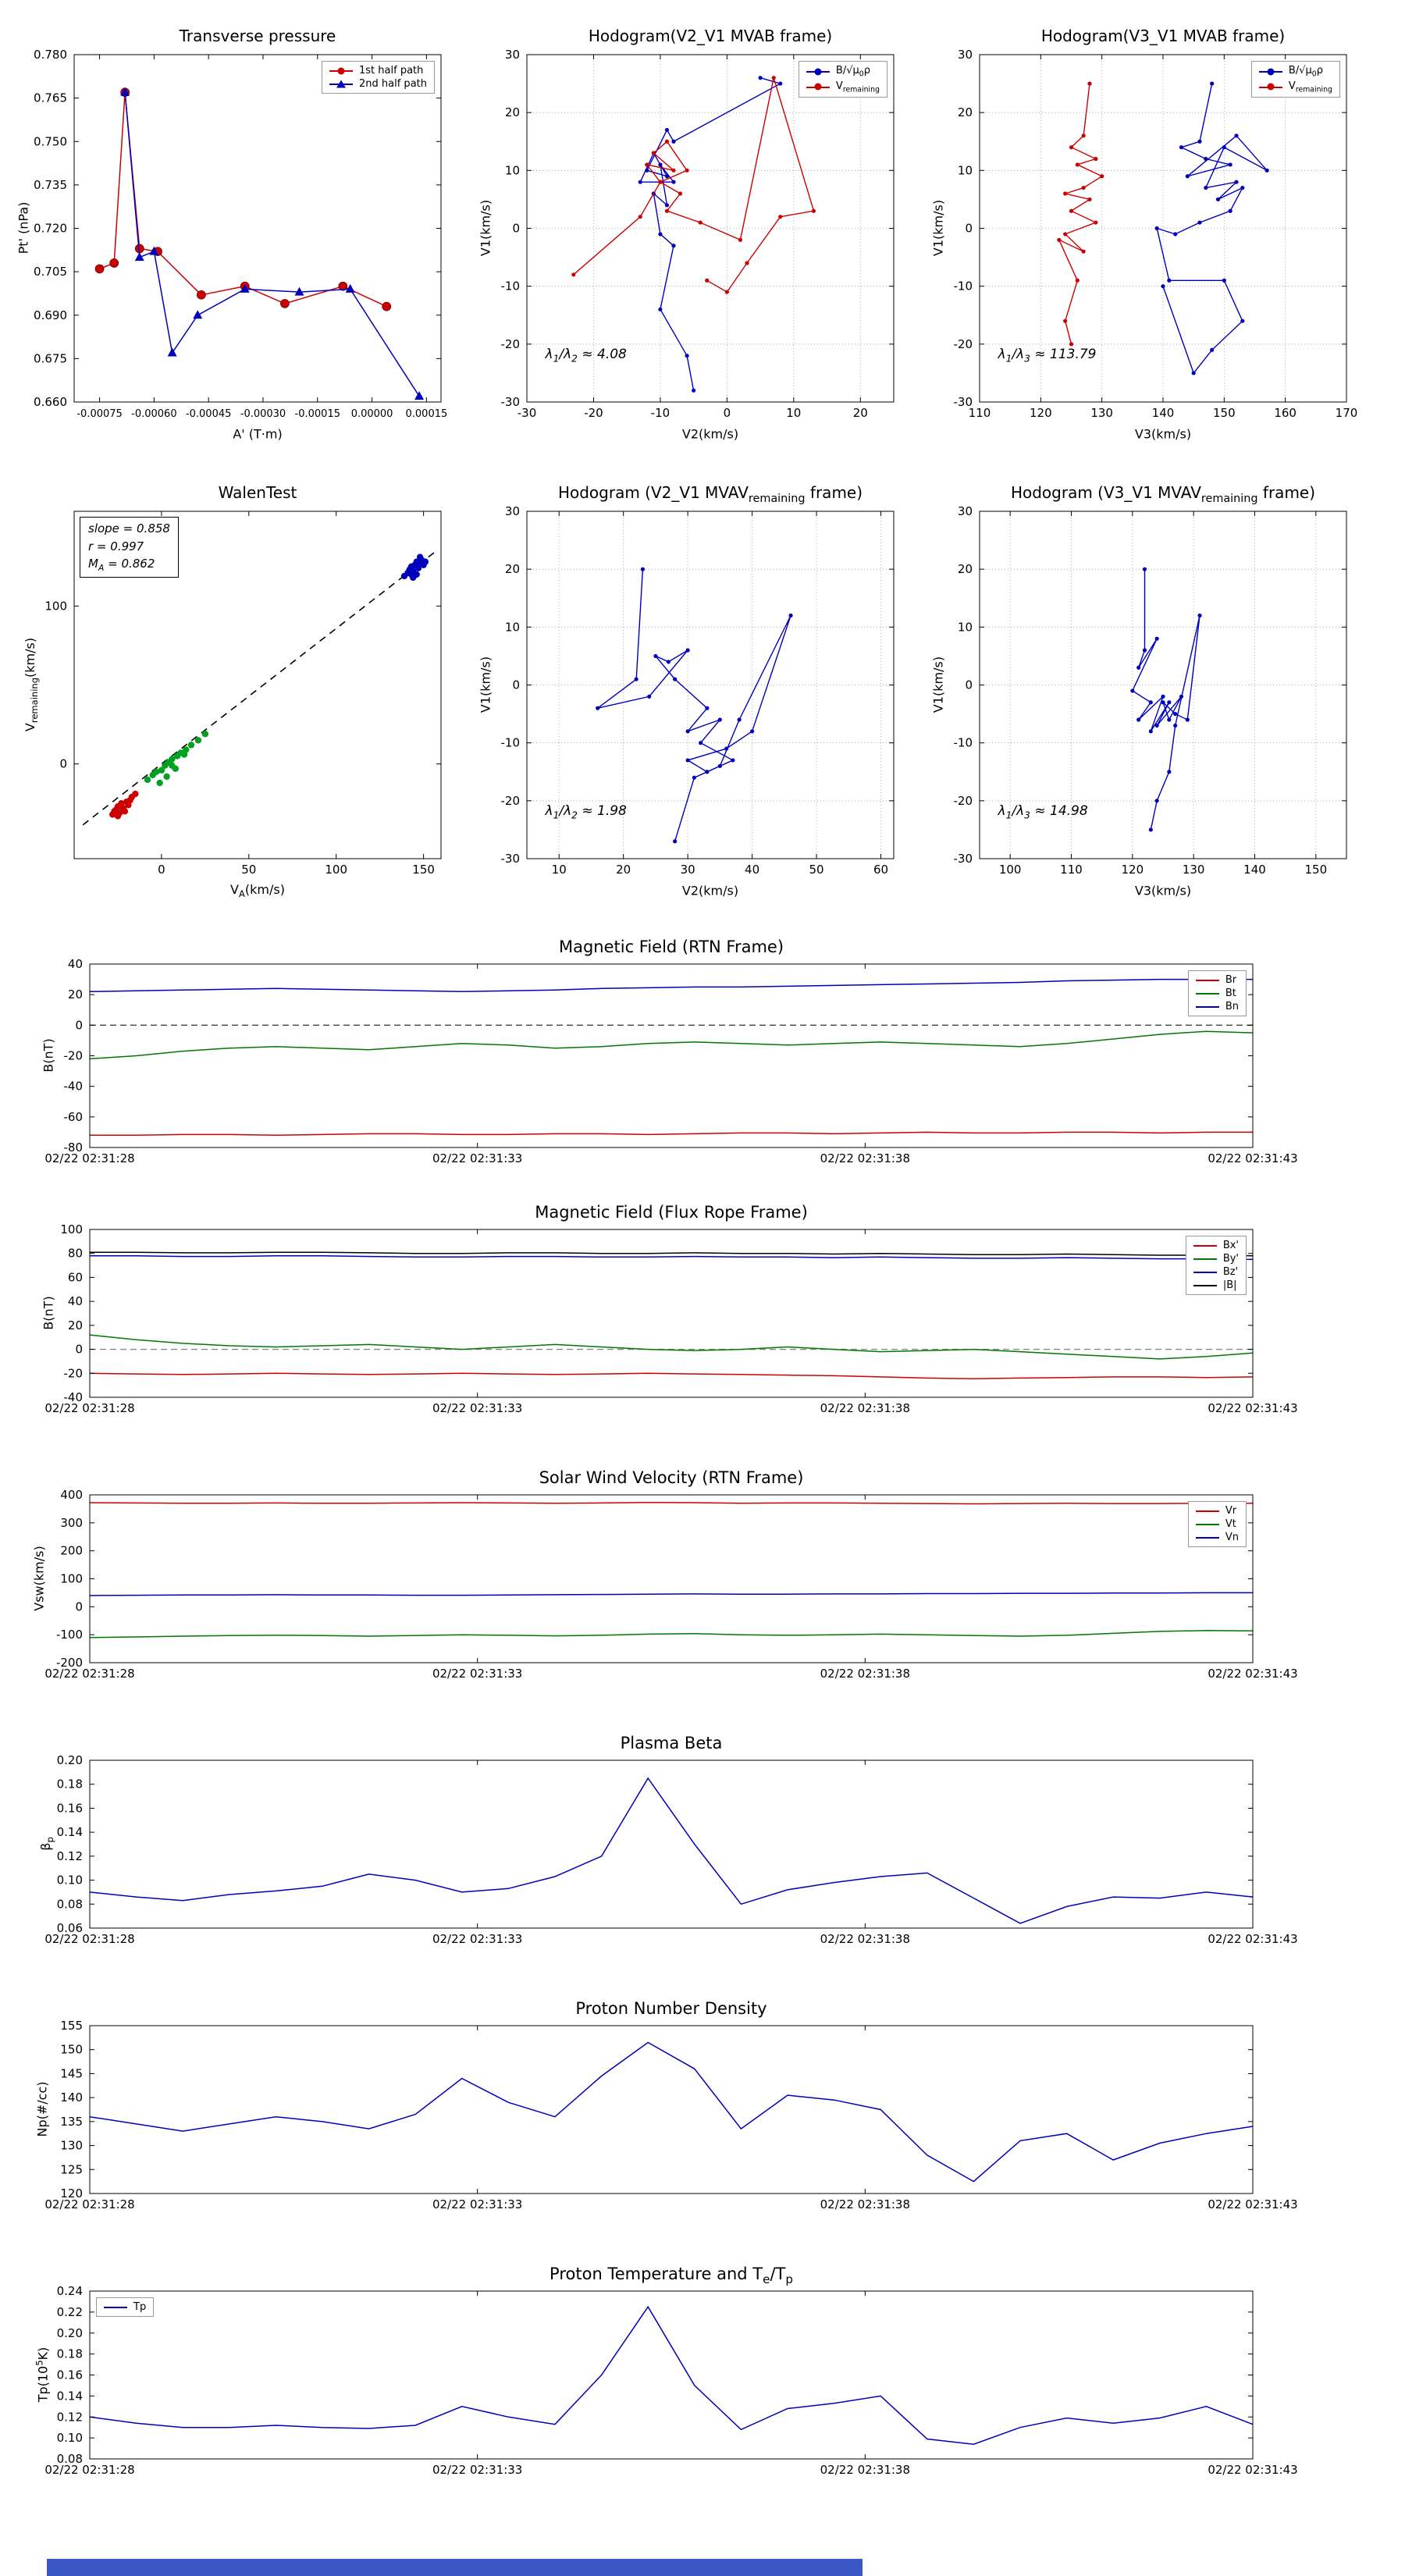  I want to click on y-tick-label: 0.690, so click(51, 315).